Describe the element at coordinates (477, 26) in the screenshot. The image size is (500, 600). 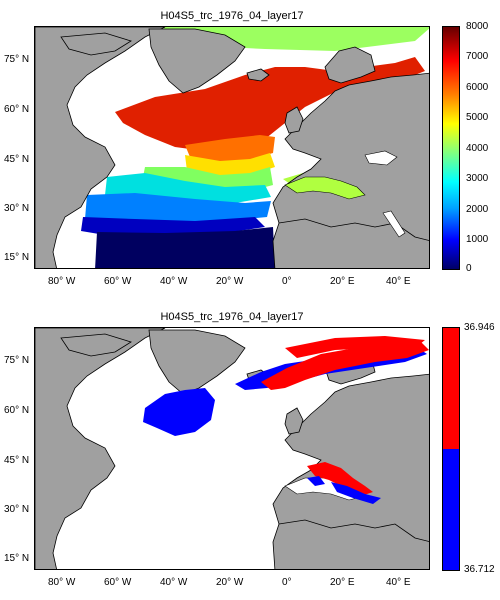
I see `top-cbar-tick-8000: 8000` at that location.